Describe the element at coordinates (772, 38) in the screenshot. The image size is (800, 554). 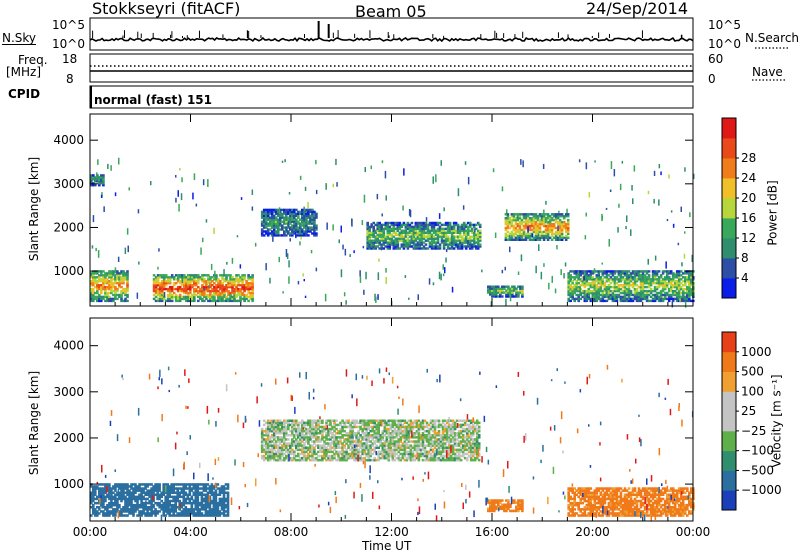
I see `noise-search-label: N.Search` at that location.